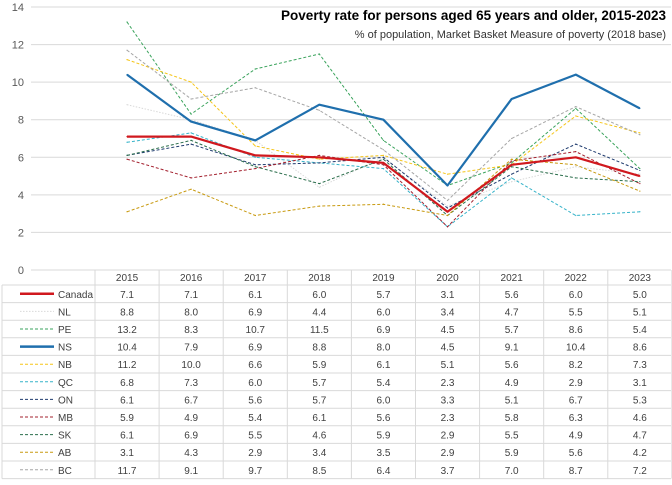 This screenshot has height=485, width=672. I want to click on legend-label: NL, so click(64, 312).